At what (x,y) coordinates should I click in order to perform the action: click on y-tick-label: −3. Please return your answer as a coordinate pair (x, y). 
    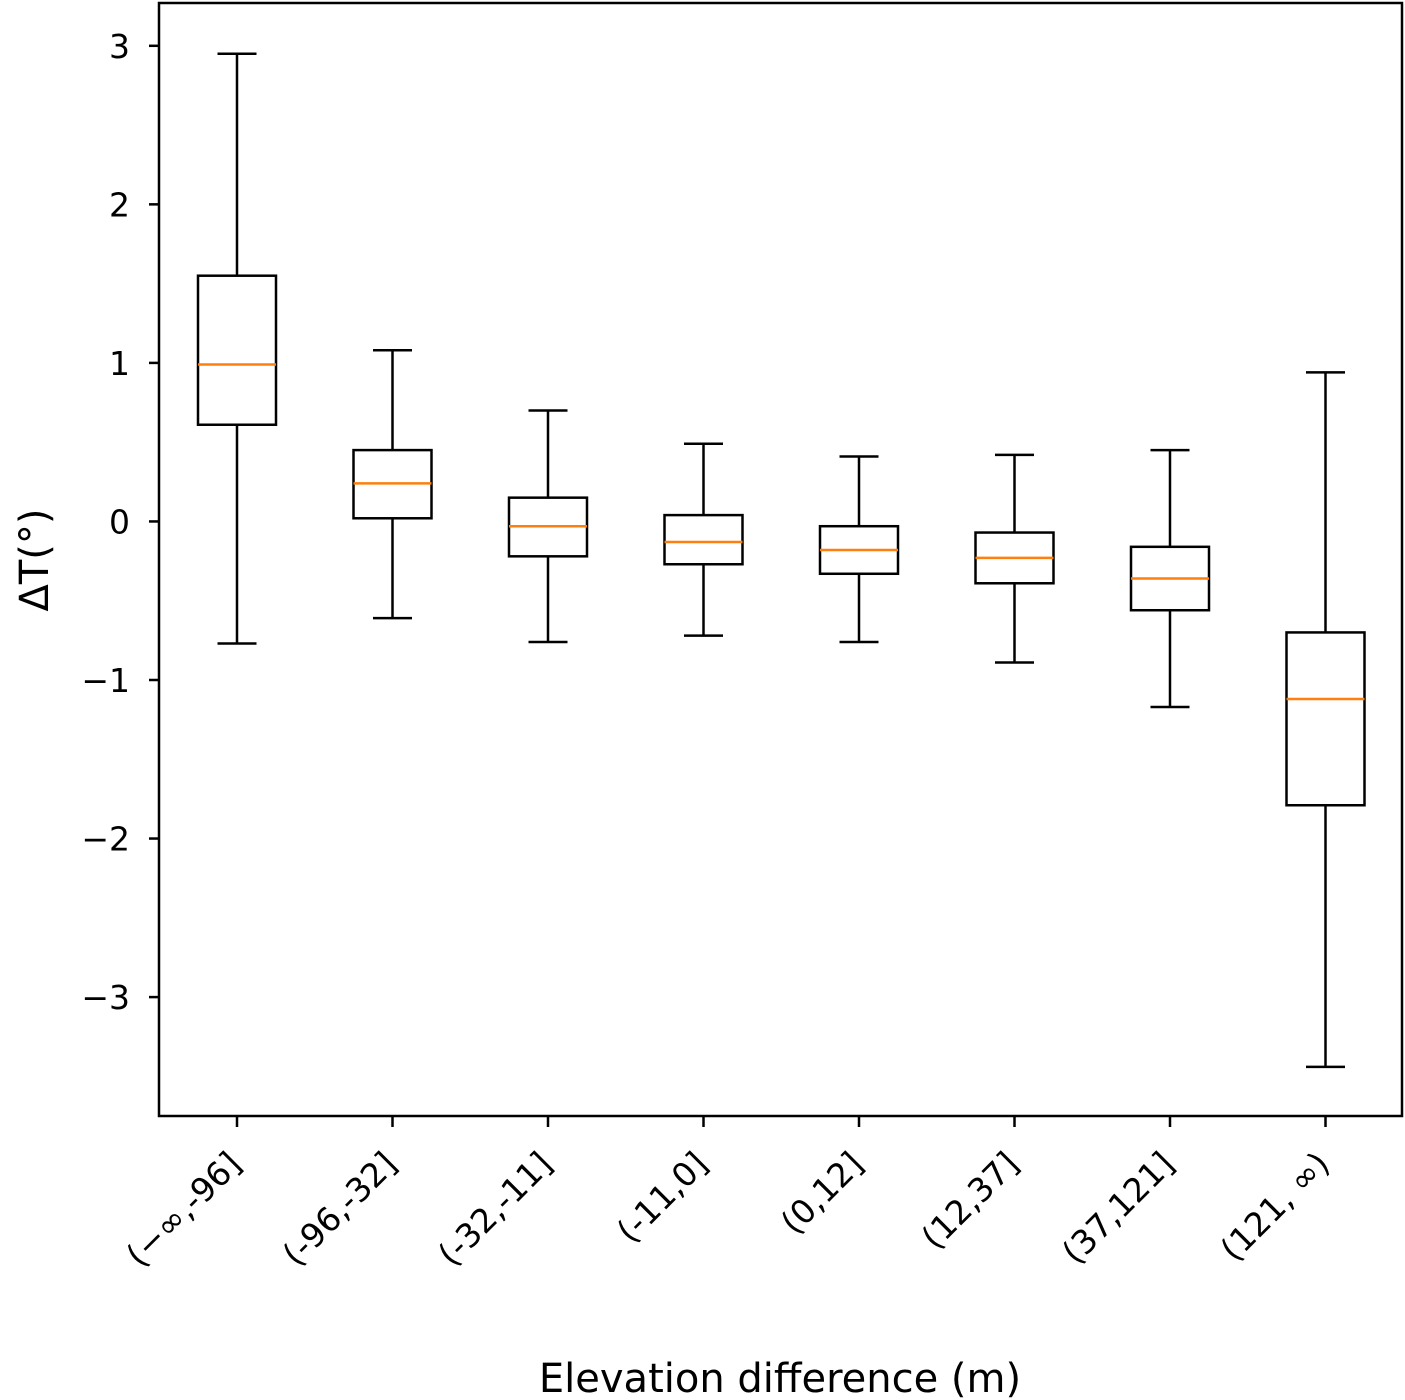
    Looking at the image, I should click on (105, 997).